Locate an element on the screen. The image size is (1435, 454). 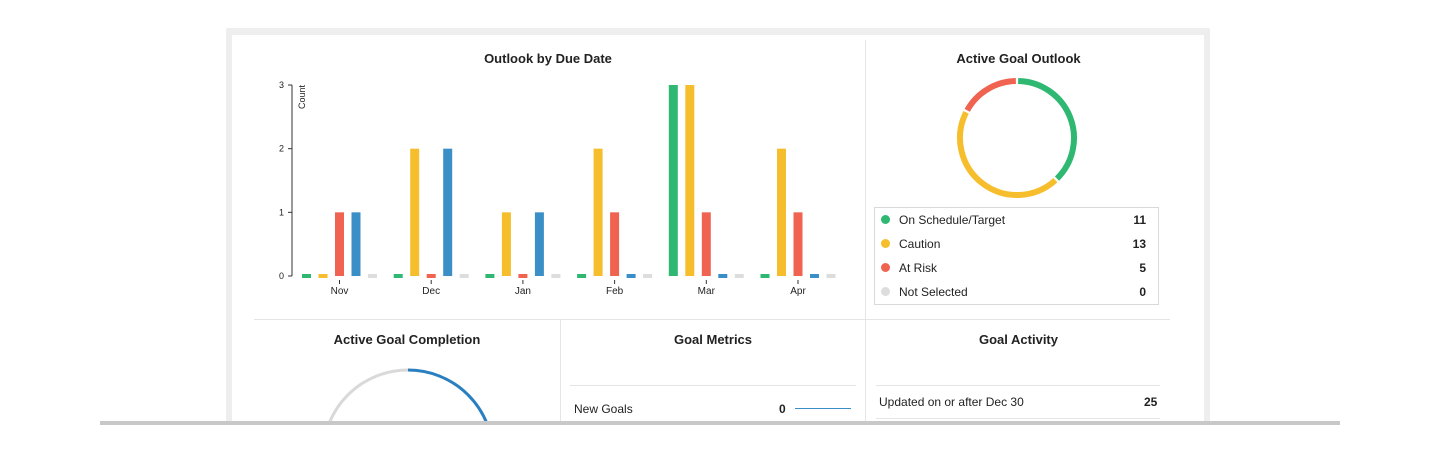
goal-metrics-divider is located at coordinates (713, 385).